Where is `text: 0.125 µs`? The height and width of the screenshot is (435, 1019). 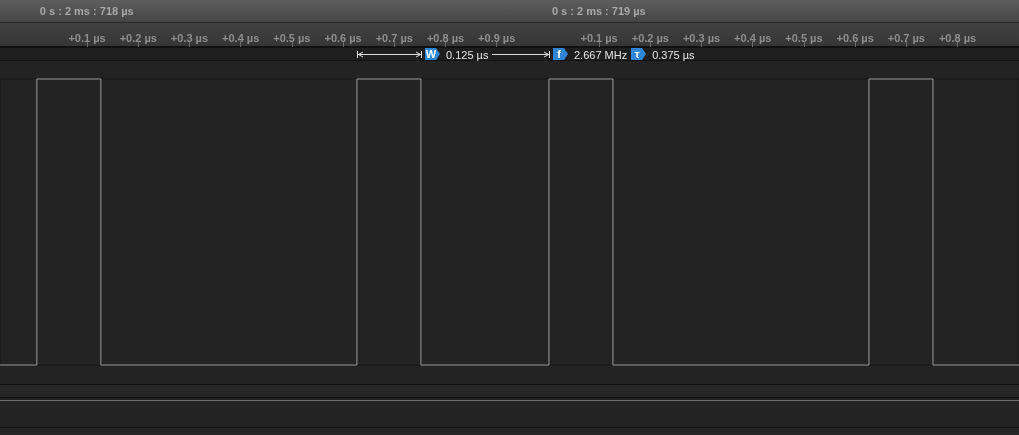
text: 0.125 µs is located at coordinates (467, 55).